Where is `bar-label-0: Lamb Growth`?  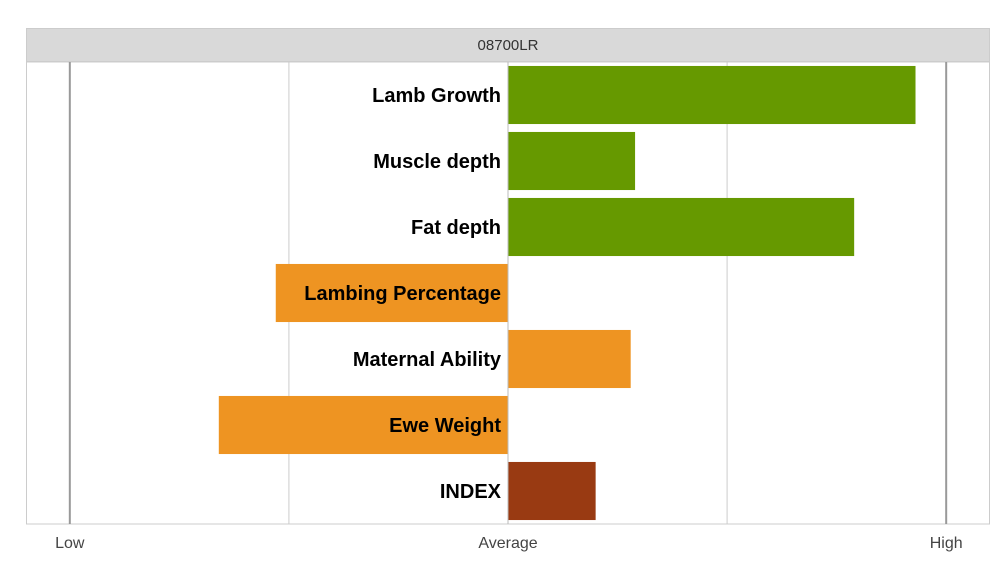 bar-label-0: Lamb Growth is located at coordinates (436, 96).